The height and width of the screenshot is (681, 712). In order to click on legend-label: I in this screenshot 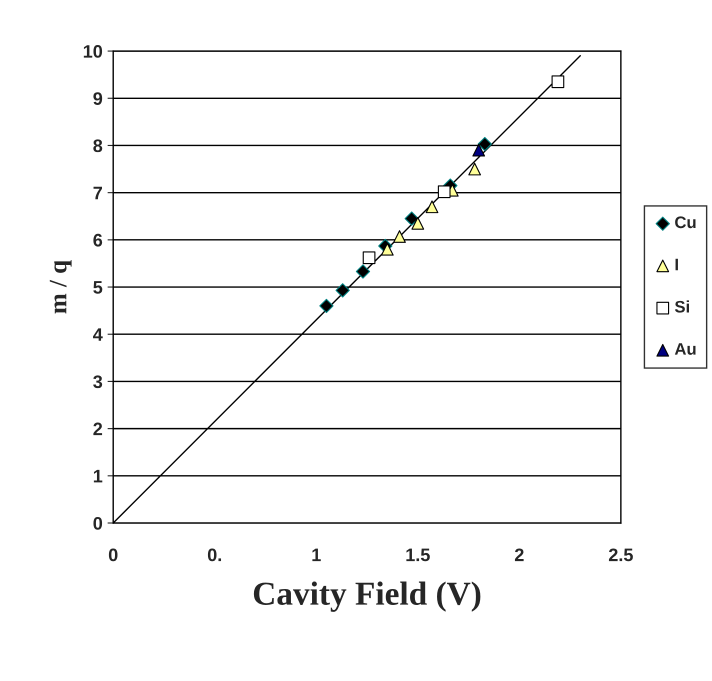, I will do `click(677, 264)`.